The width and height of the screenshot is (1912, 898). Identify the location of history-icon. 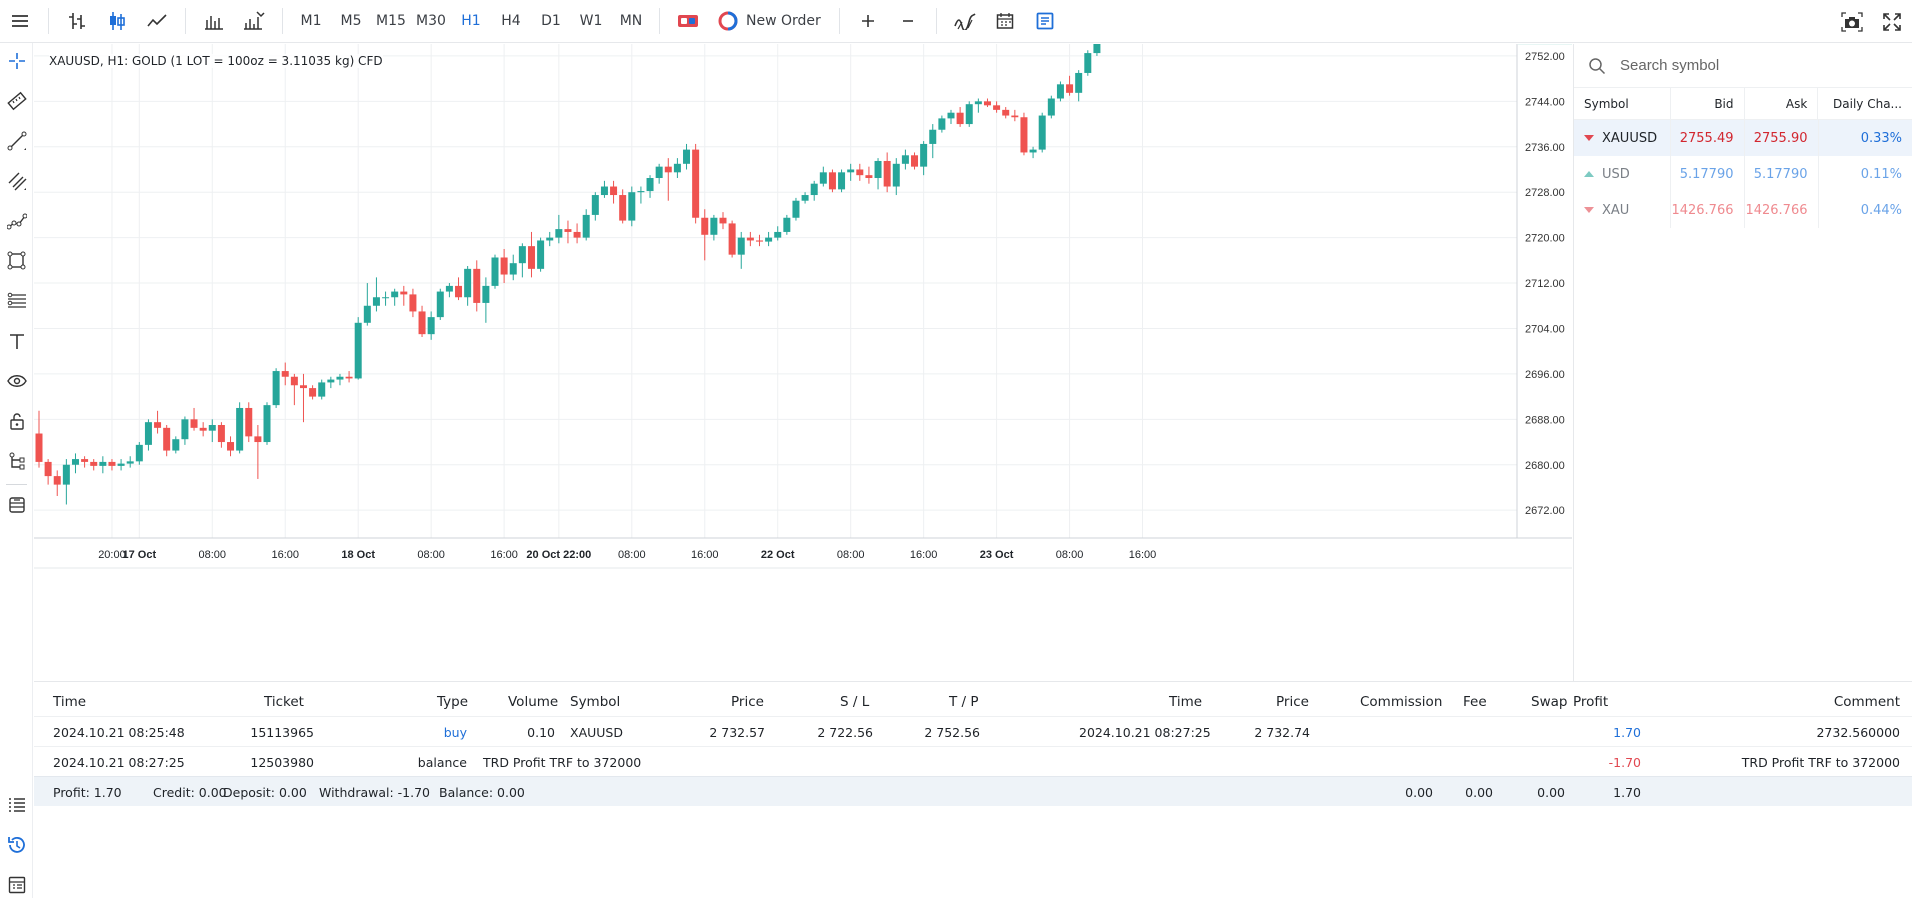
(16, 845).